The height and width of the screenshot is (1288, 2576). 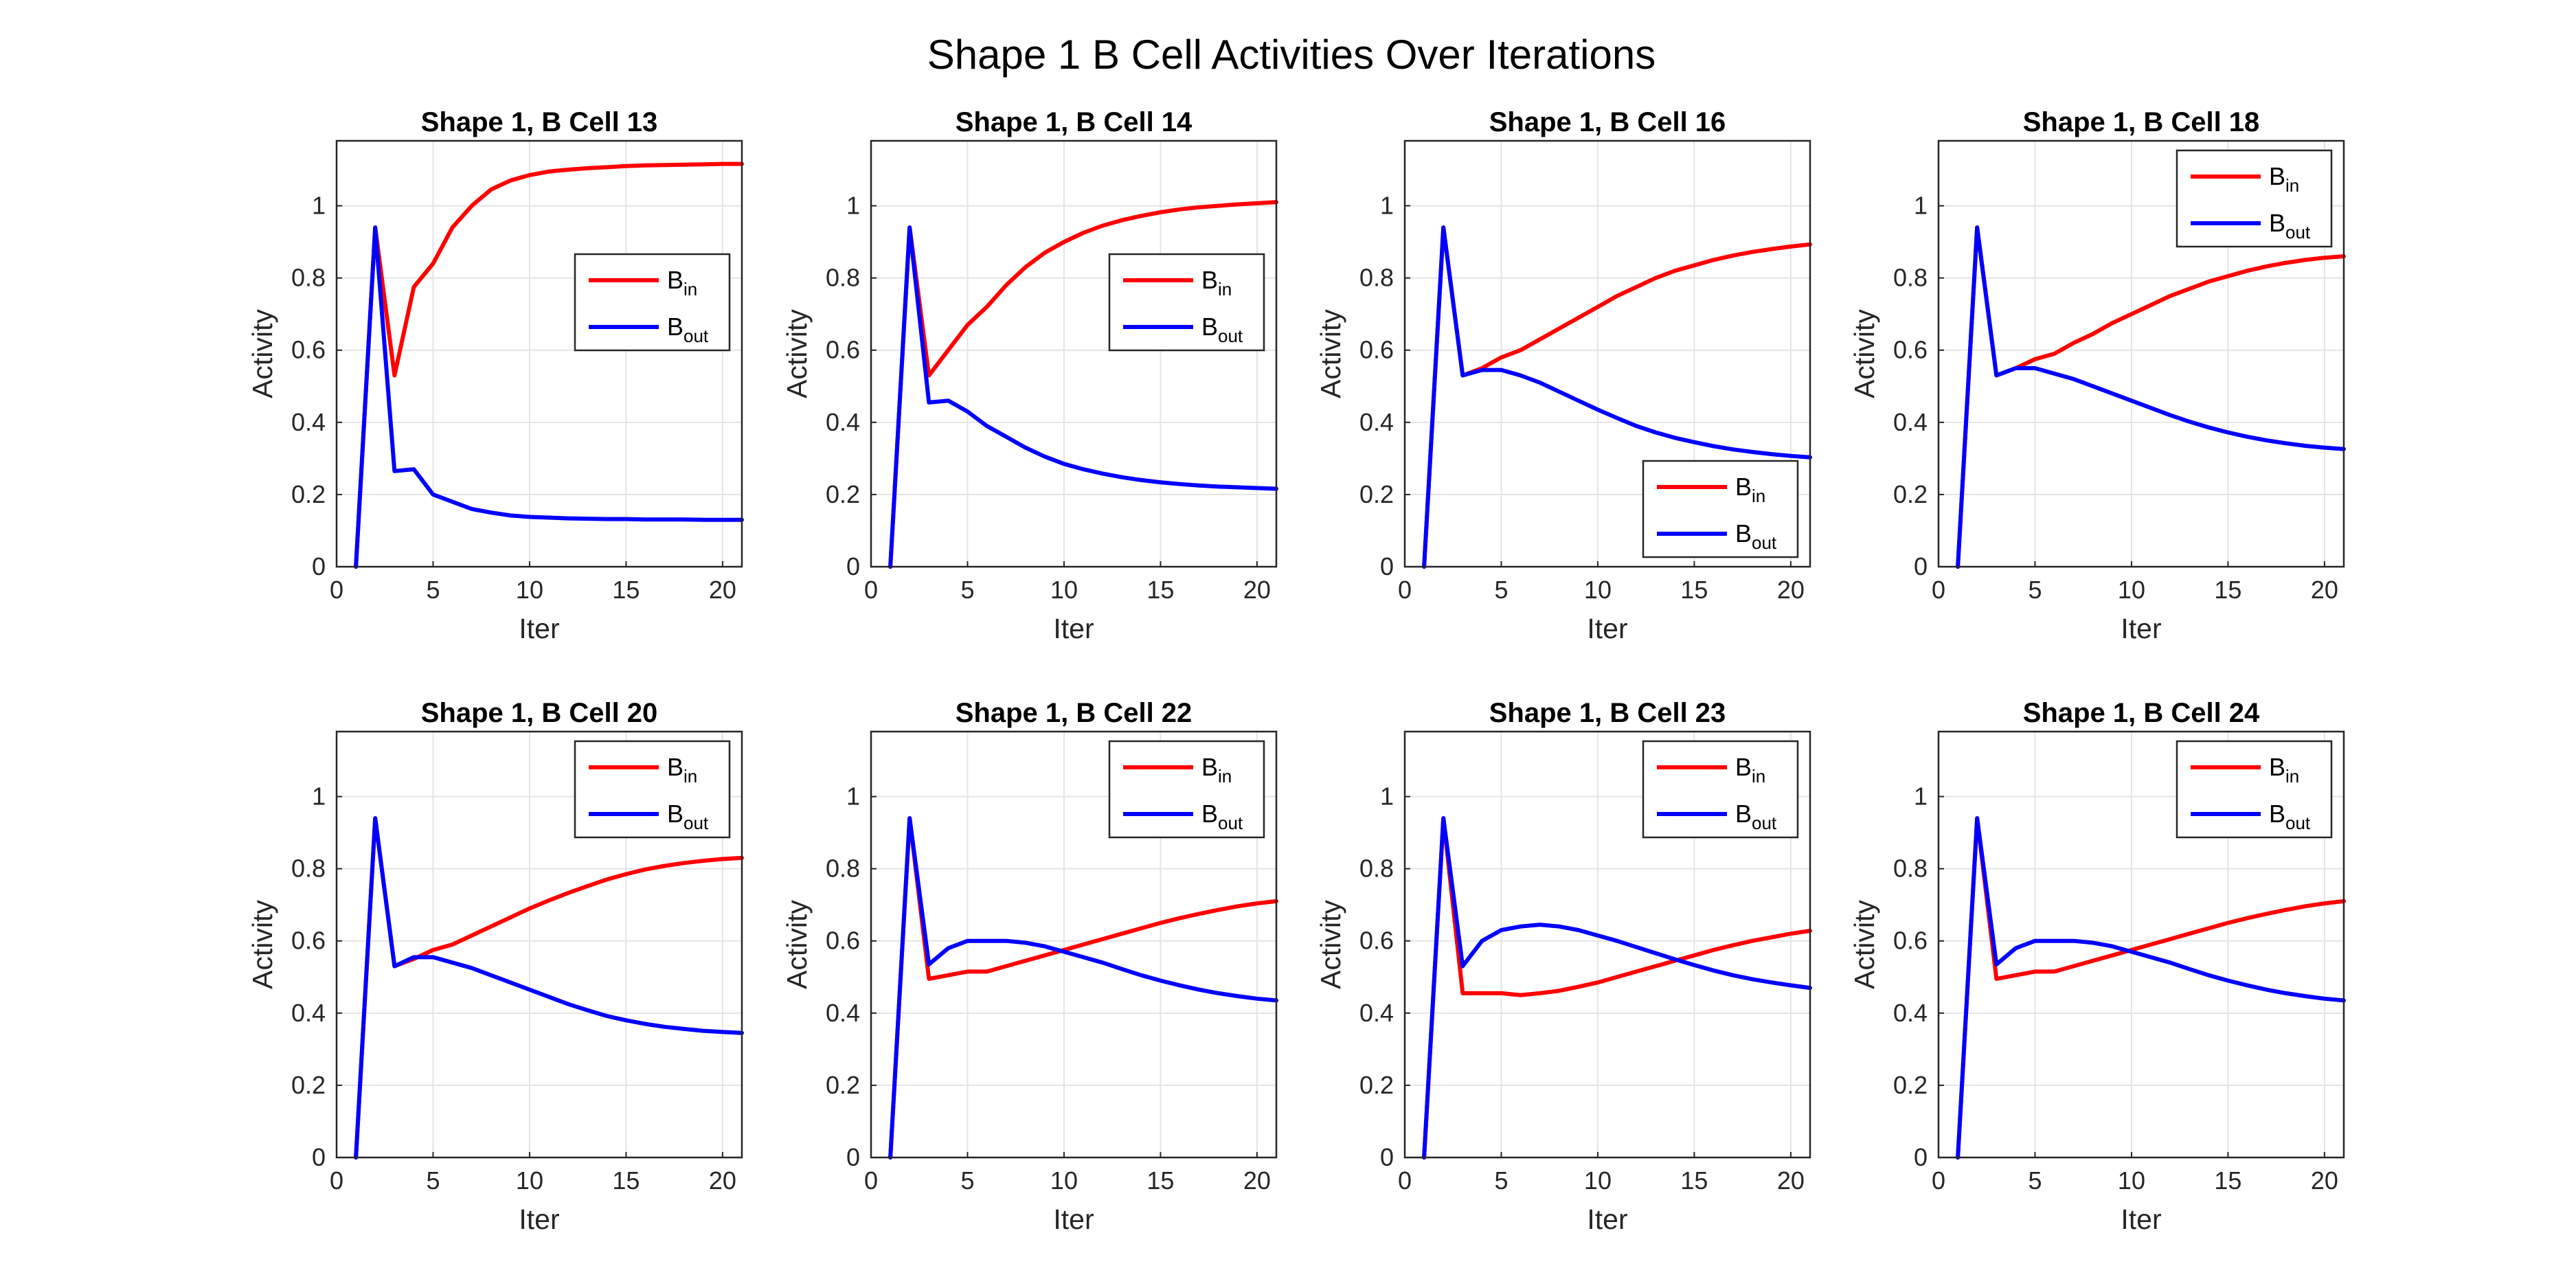 What do you see at coordinates (539, 713) in the screenshot?
I see `subplot-title: Shape 1, B Cell 20` at bounding box center [539, 713].